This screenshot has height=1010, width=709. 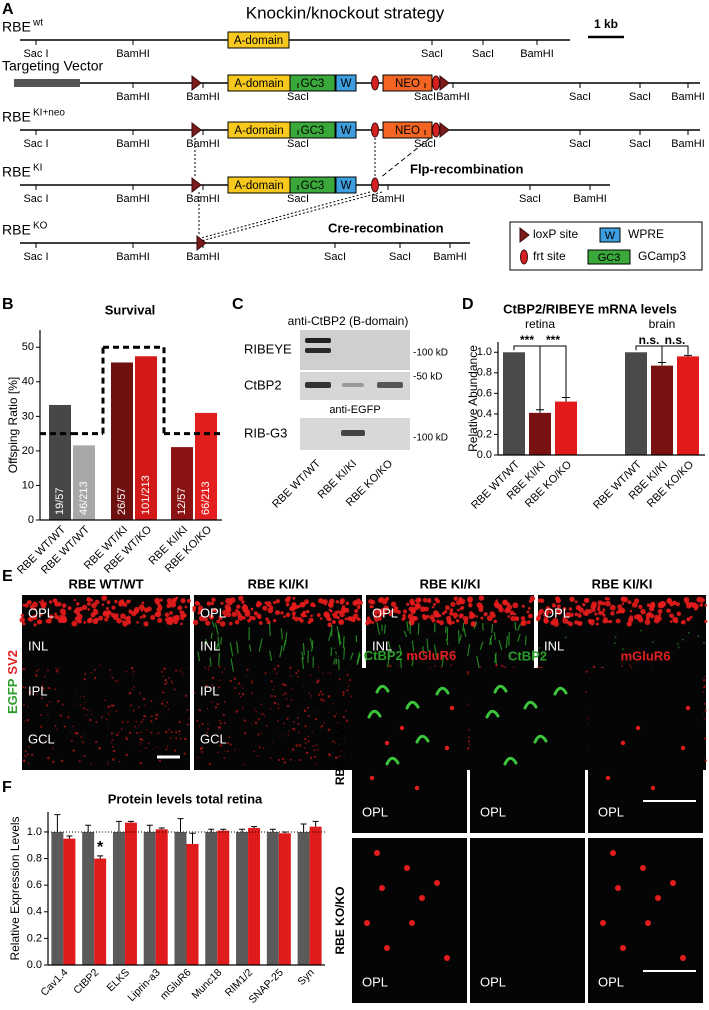 I want to click on layer-label: IPL, so click(x=38, y=690).